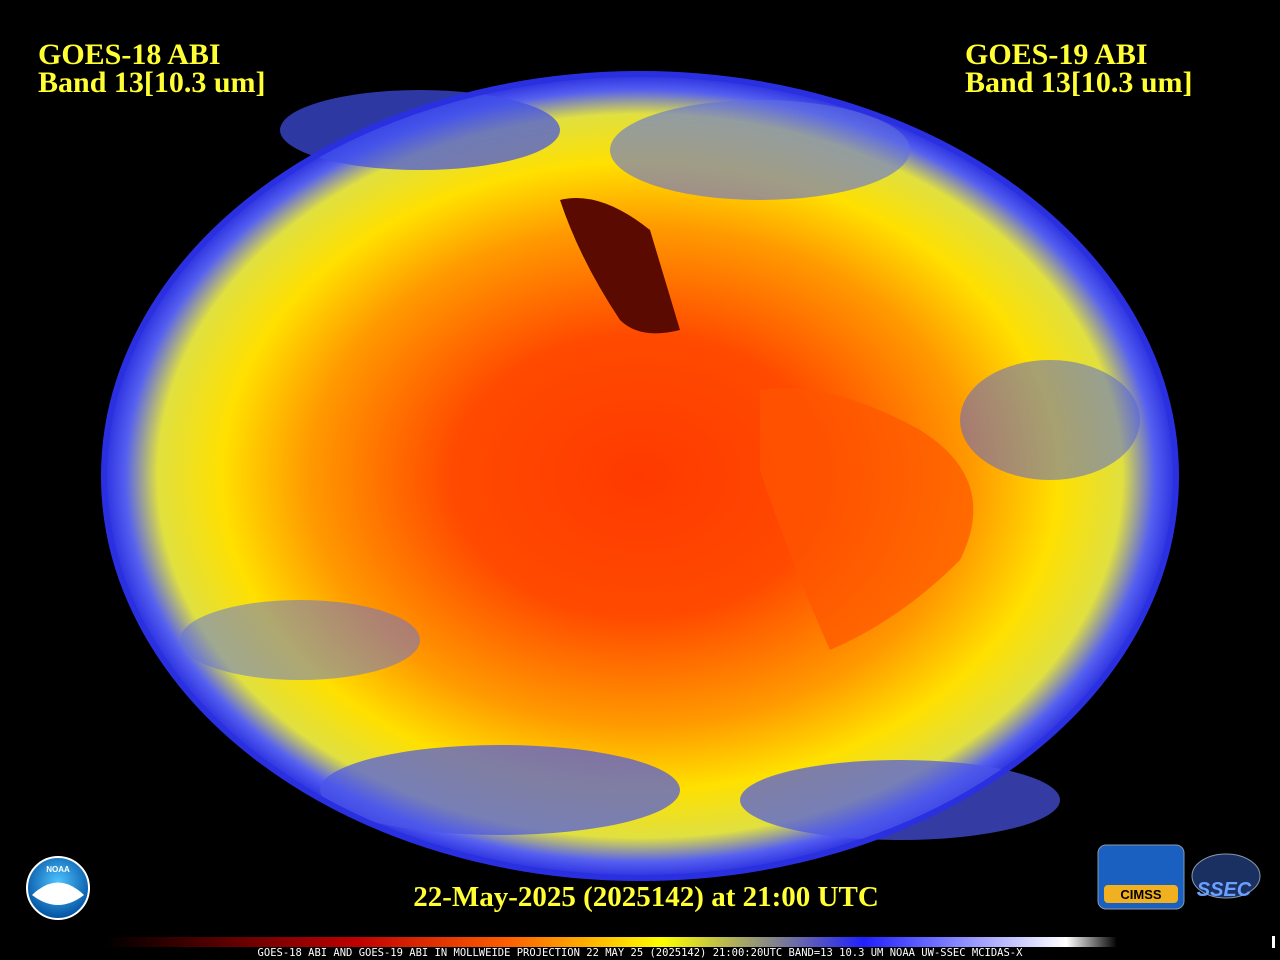 The width and height of the screenshot is (1280, 960). I want to click on ssec-label: SSEC, so click(1224, 890).